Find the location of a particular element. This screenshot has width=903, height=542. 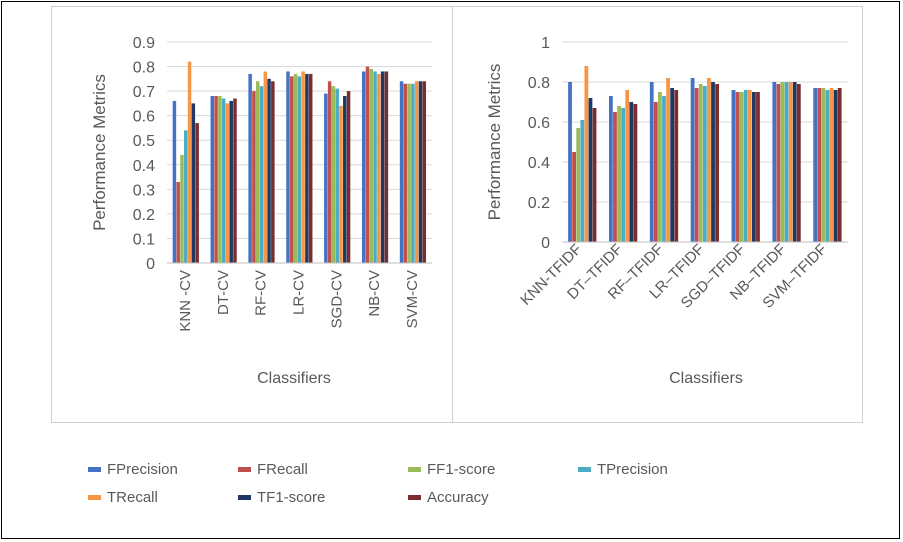

legend-item-tprecision: TPrecision is located at coordinates (623, 469).